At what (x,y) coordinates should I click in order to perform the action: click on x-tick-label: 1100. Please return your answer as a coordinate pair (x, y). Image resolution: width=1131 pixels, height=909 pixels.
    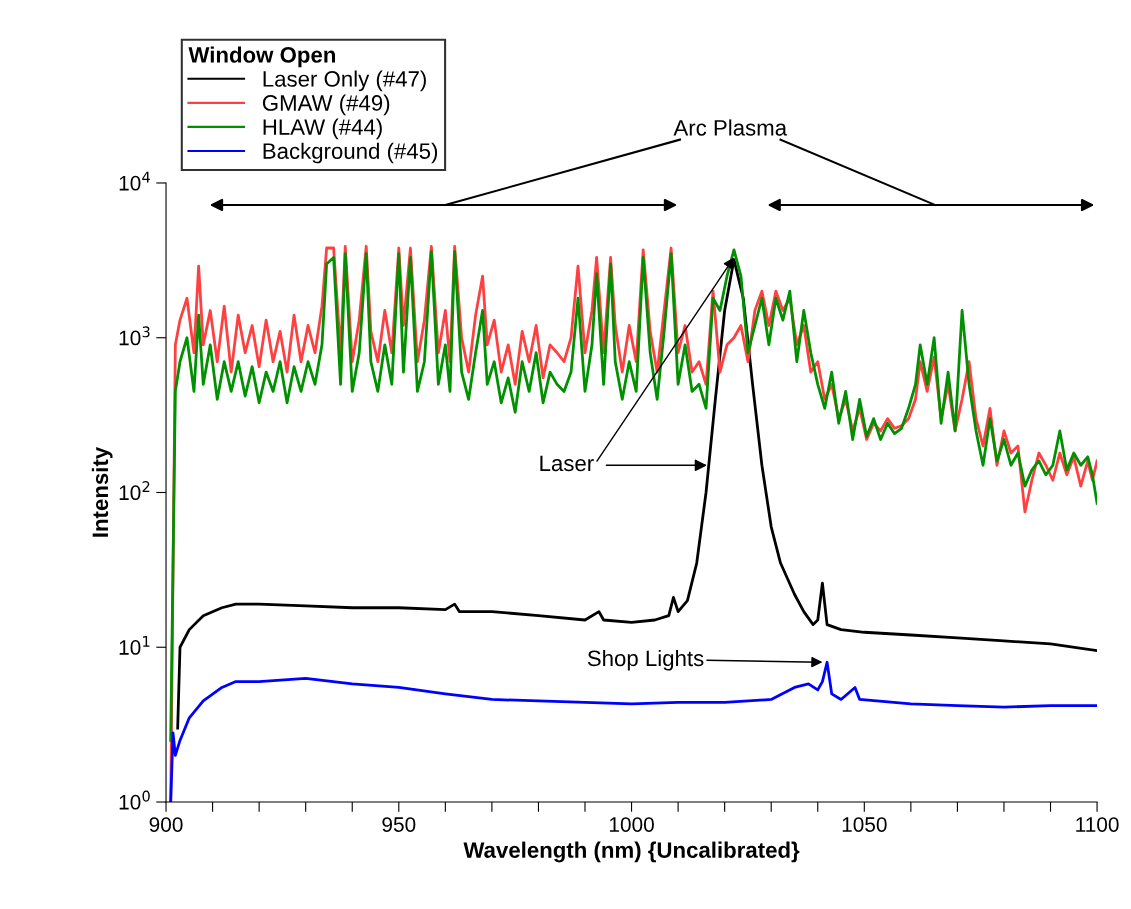
    Looking at the image, I should click on (1097, 824).